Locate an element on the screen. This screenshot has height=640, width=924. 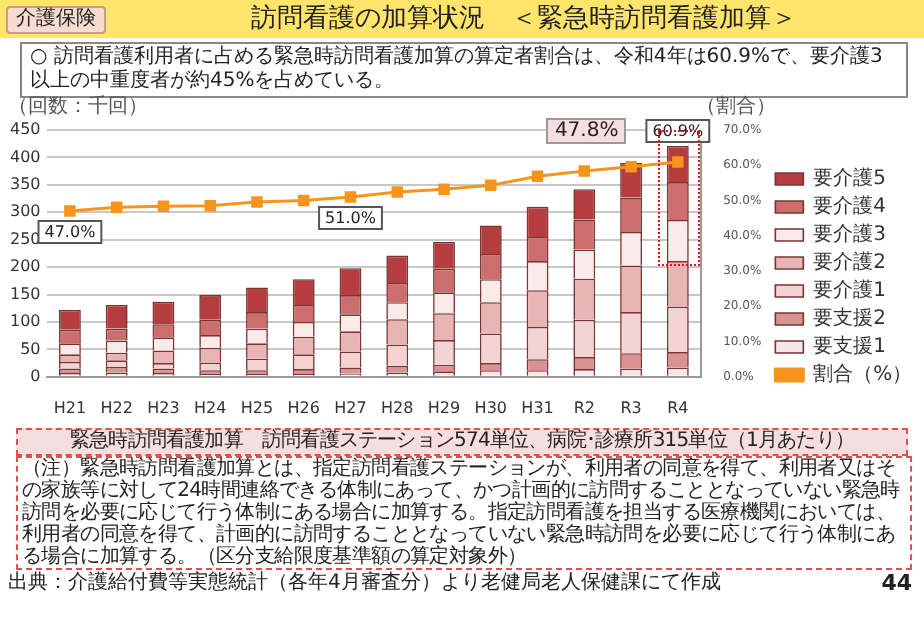
legend-label: 要支援1 is located at coordinates (850, 346).